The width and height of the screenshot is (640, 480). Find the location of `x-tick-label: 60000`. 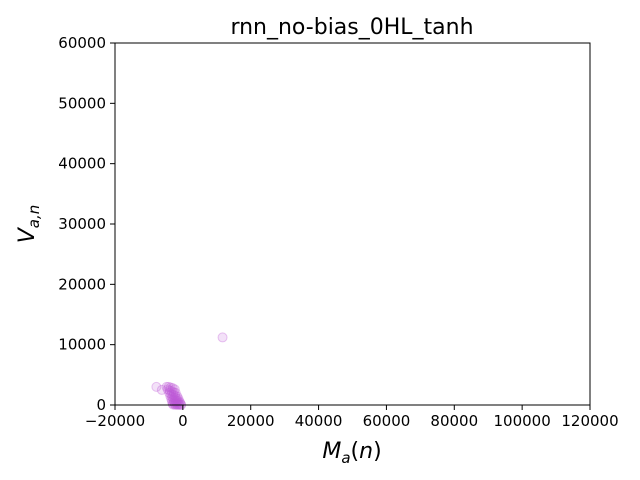

x-tick-label: 60000 is located at coordinates (387, 421).